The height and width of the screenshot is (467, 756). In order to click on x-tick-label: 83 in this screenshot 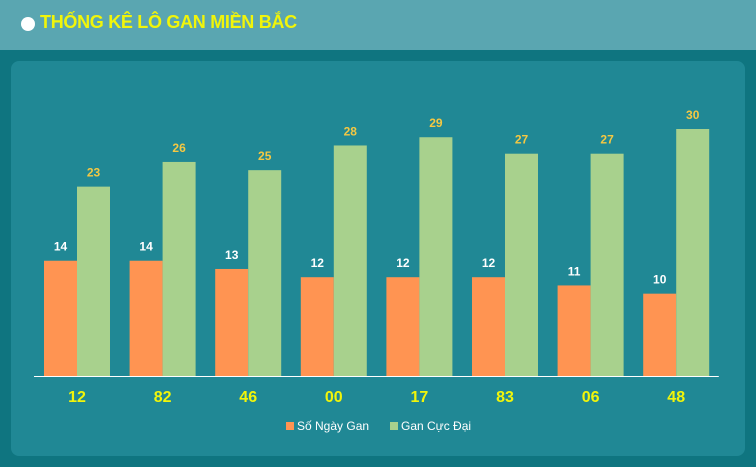, I will do `click(505, 397)`.